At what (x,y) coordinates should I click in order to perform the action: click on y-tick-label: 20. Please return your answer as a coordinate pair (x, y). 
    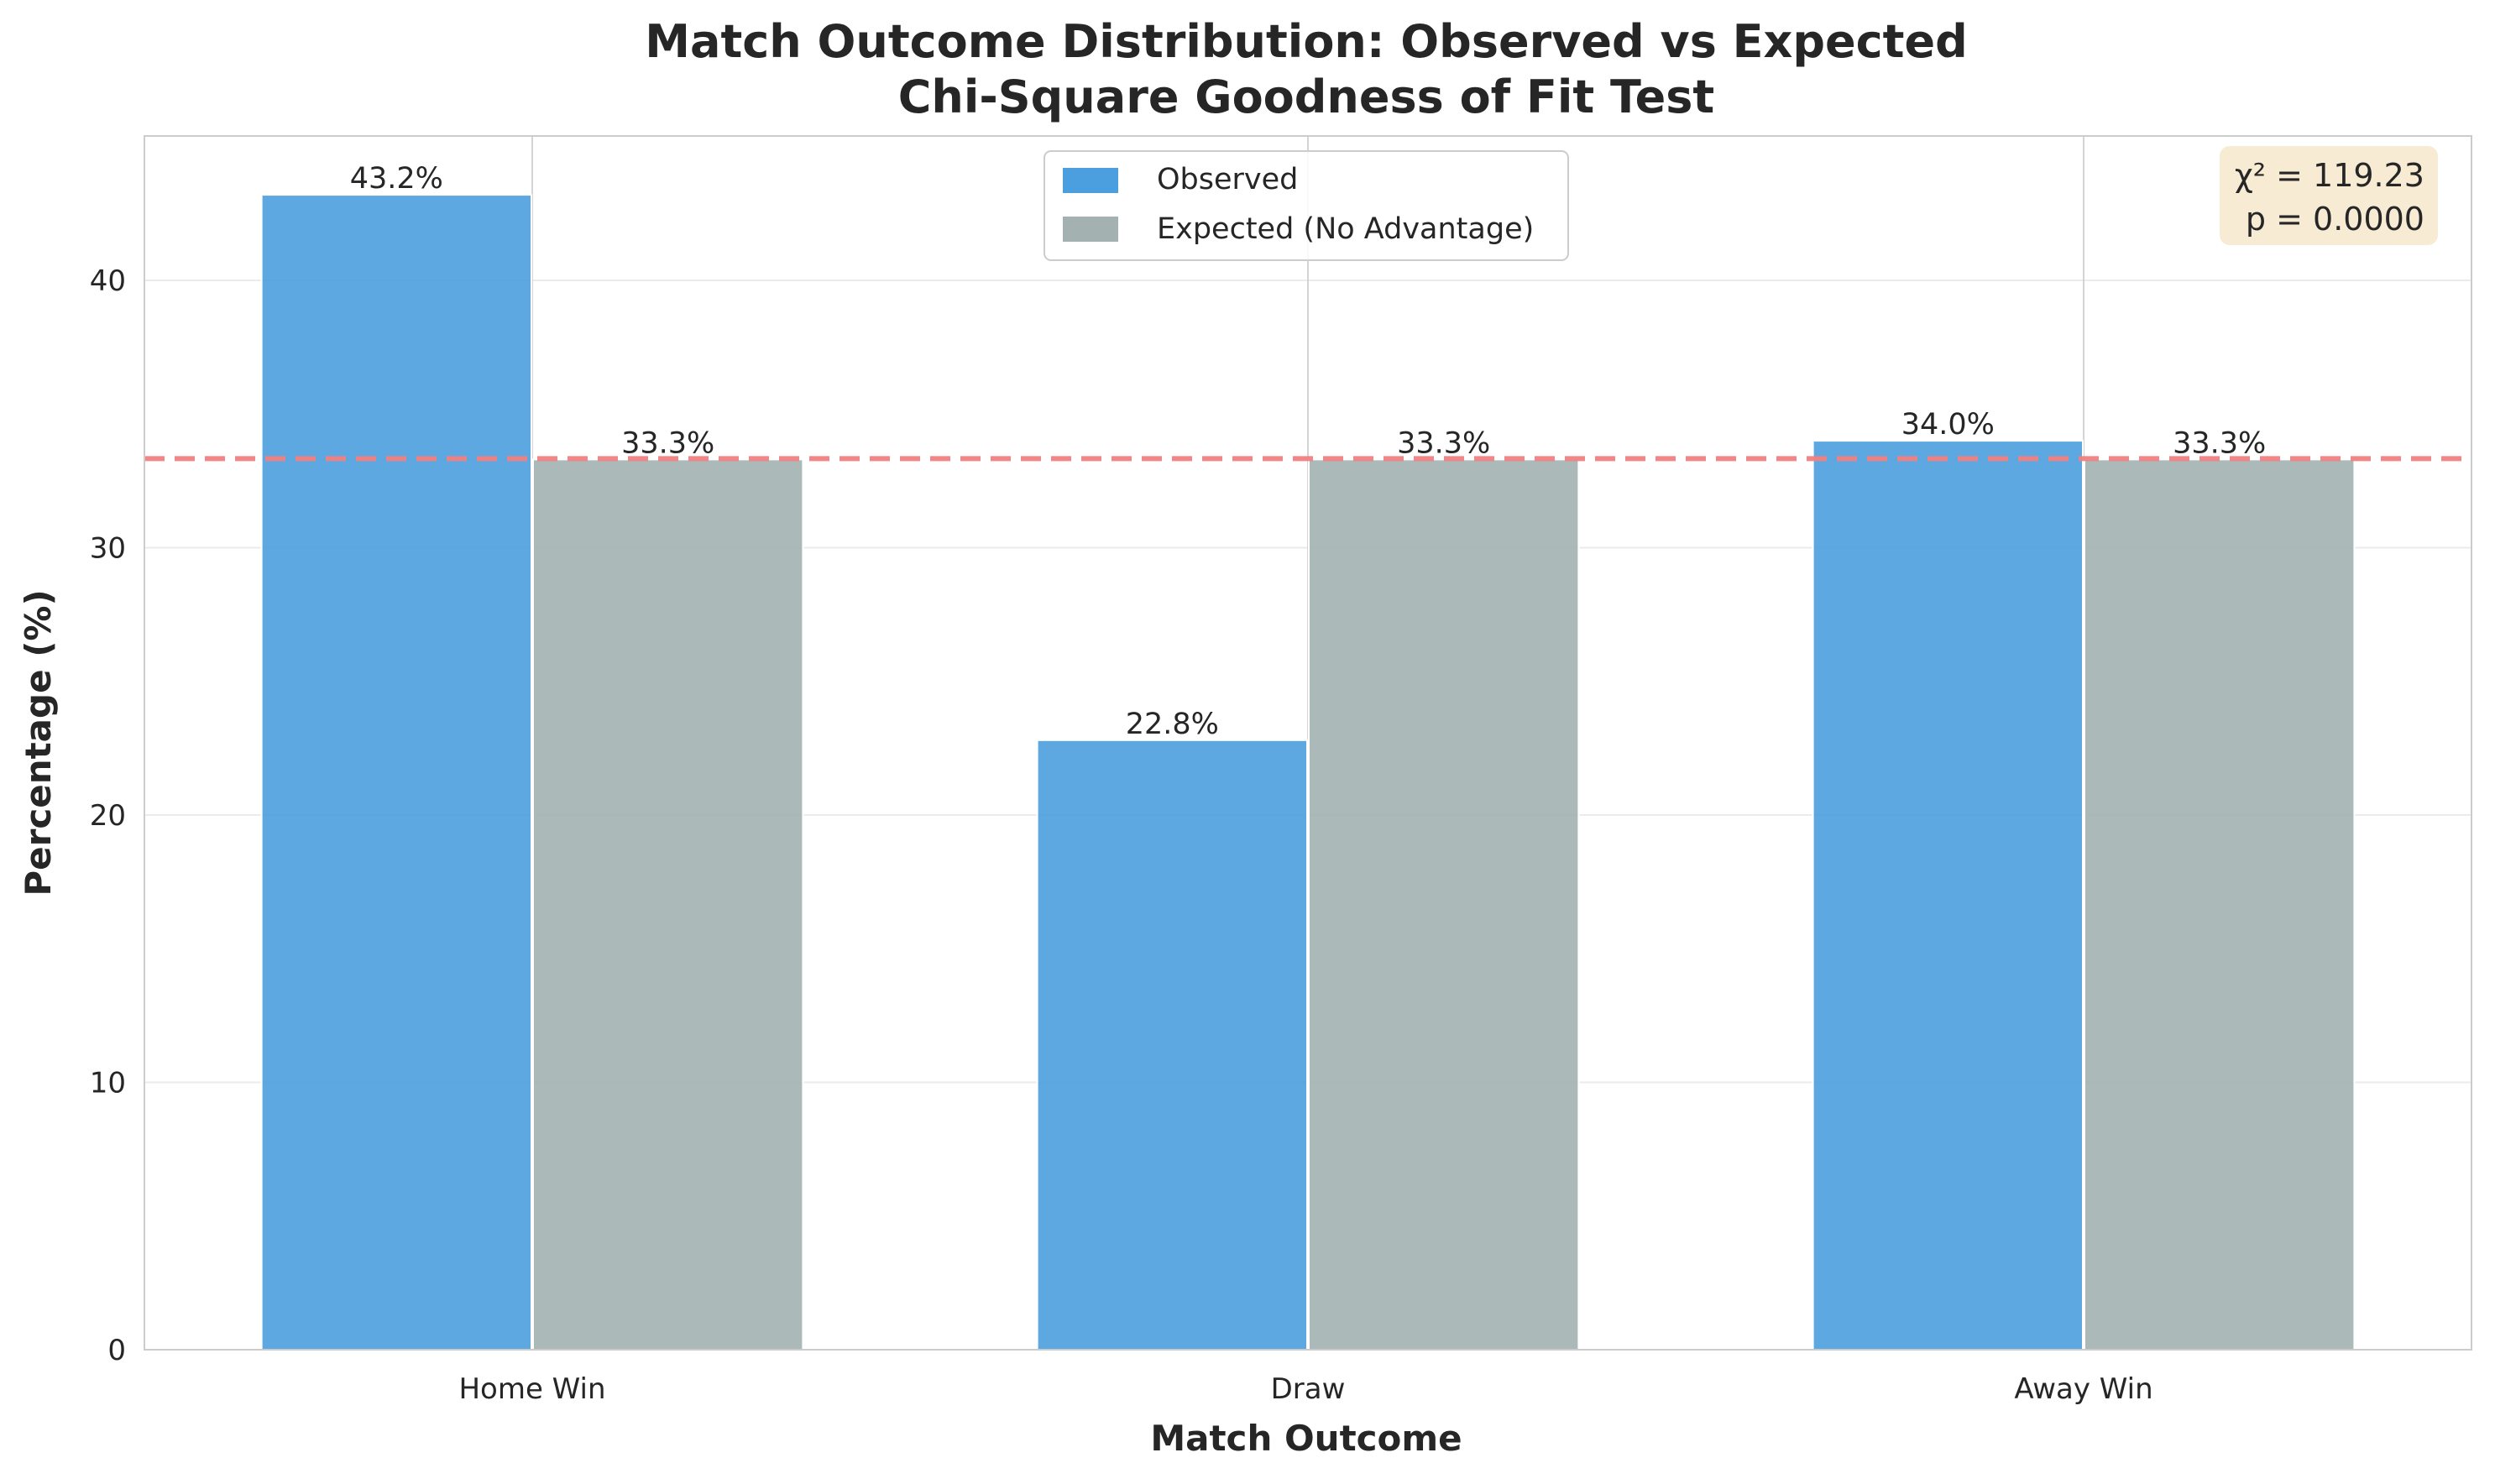
    Looking at the image, I should click on (108, 816).